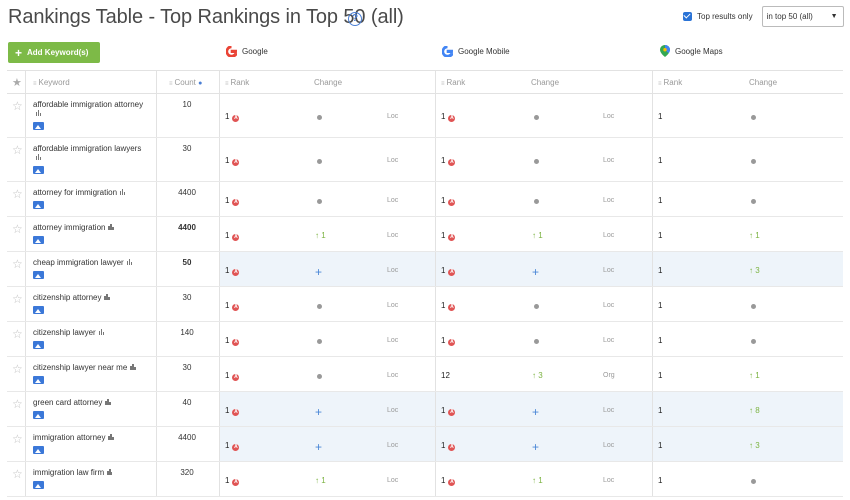 This screenshot has width=850, height=500. What do you see at coordinates (699, 51) in the screenshot?
I see `engine-google-maps-label: Google Maps` at bounding box center [699, 51].